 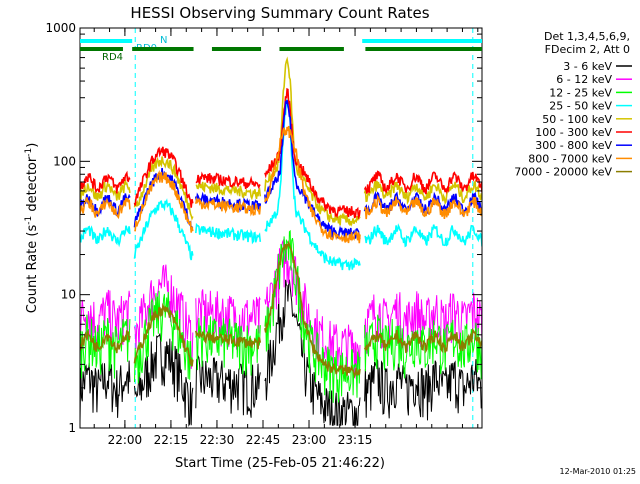 I want to click on x-tick-label: 22:00, so click(x=125, y=440).